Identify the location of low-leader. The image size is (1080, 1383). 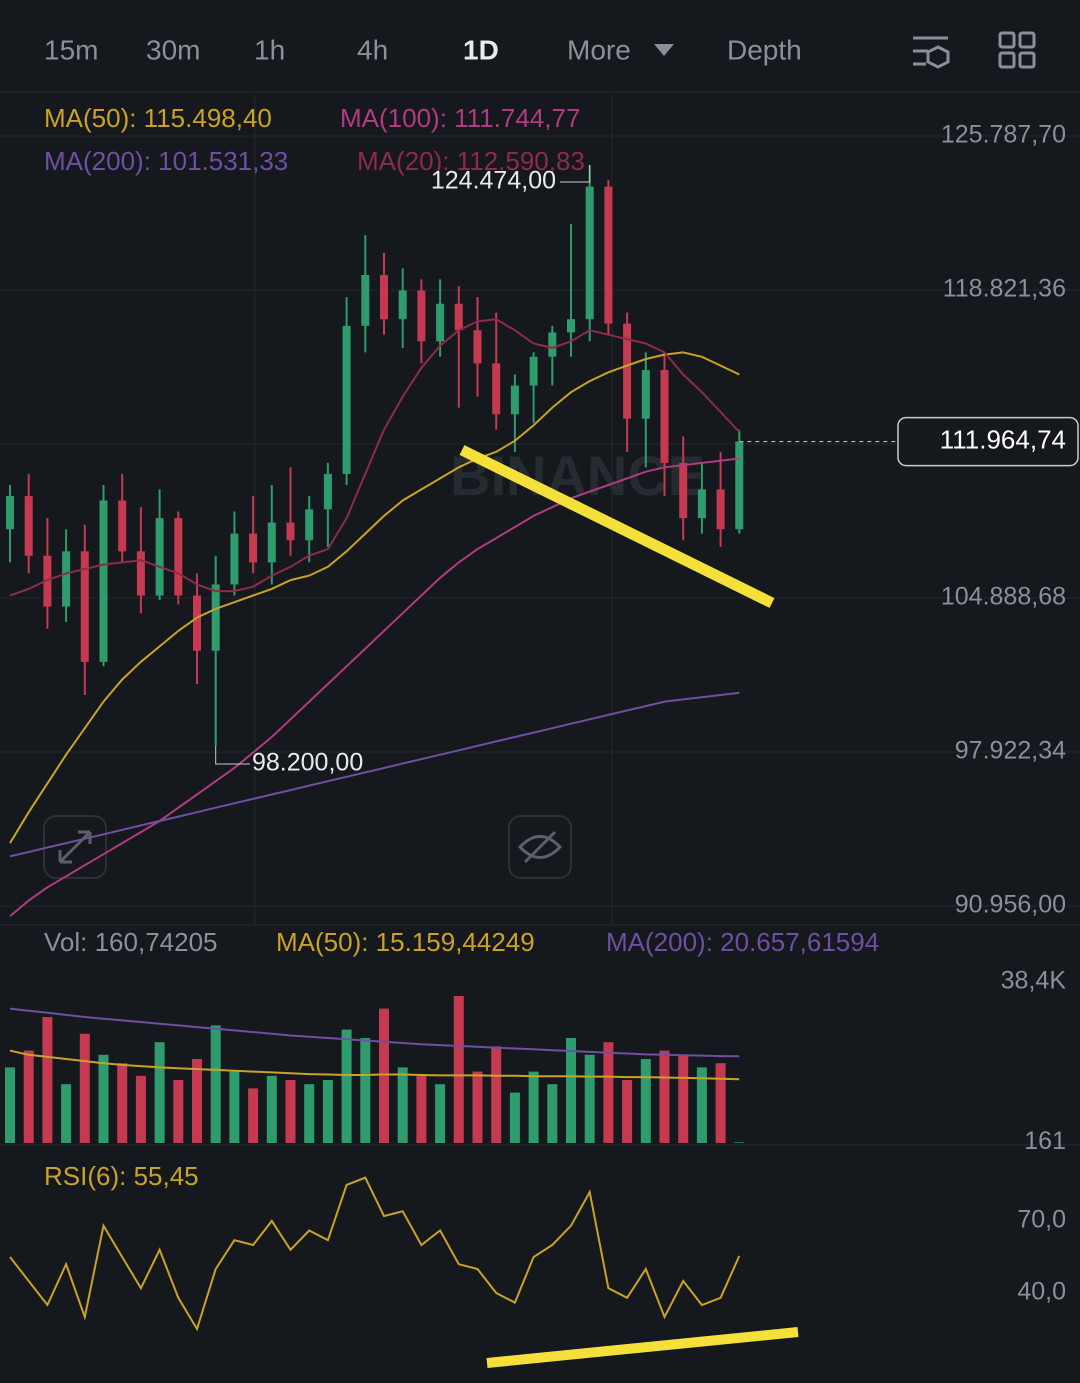
(232, 755).